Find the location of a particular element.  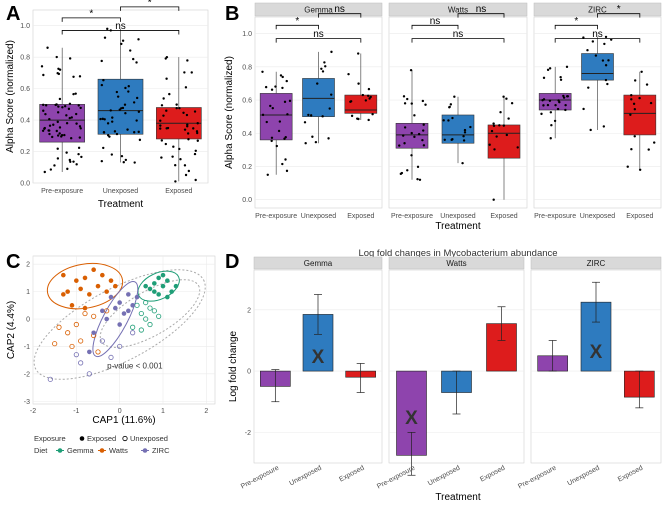

a-x-tick-label: Pre-exposure is located at coordinates (62, 191).